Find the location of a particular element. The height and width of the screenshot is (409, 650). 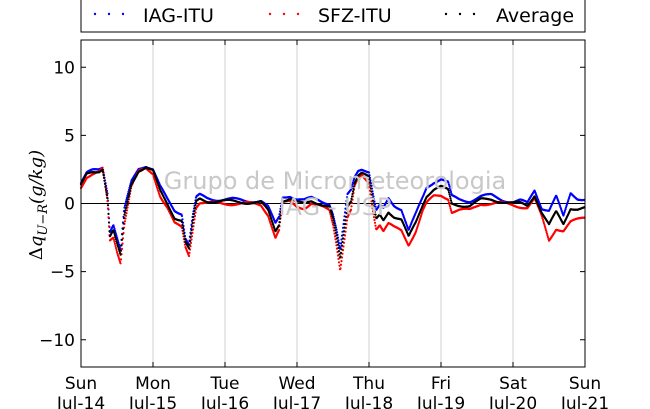

x-tick-label-date: Jul-14 is located at coordinates (80, 401).